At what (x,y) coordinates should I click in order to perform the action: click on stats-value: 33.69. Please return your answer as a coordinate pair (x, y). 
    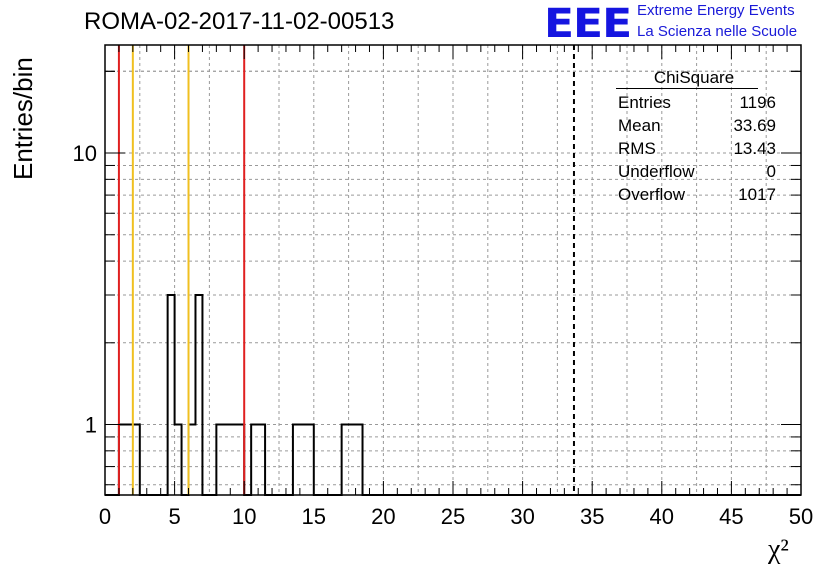
    Looking at the image, I should click on (754, 125).